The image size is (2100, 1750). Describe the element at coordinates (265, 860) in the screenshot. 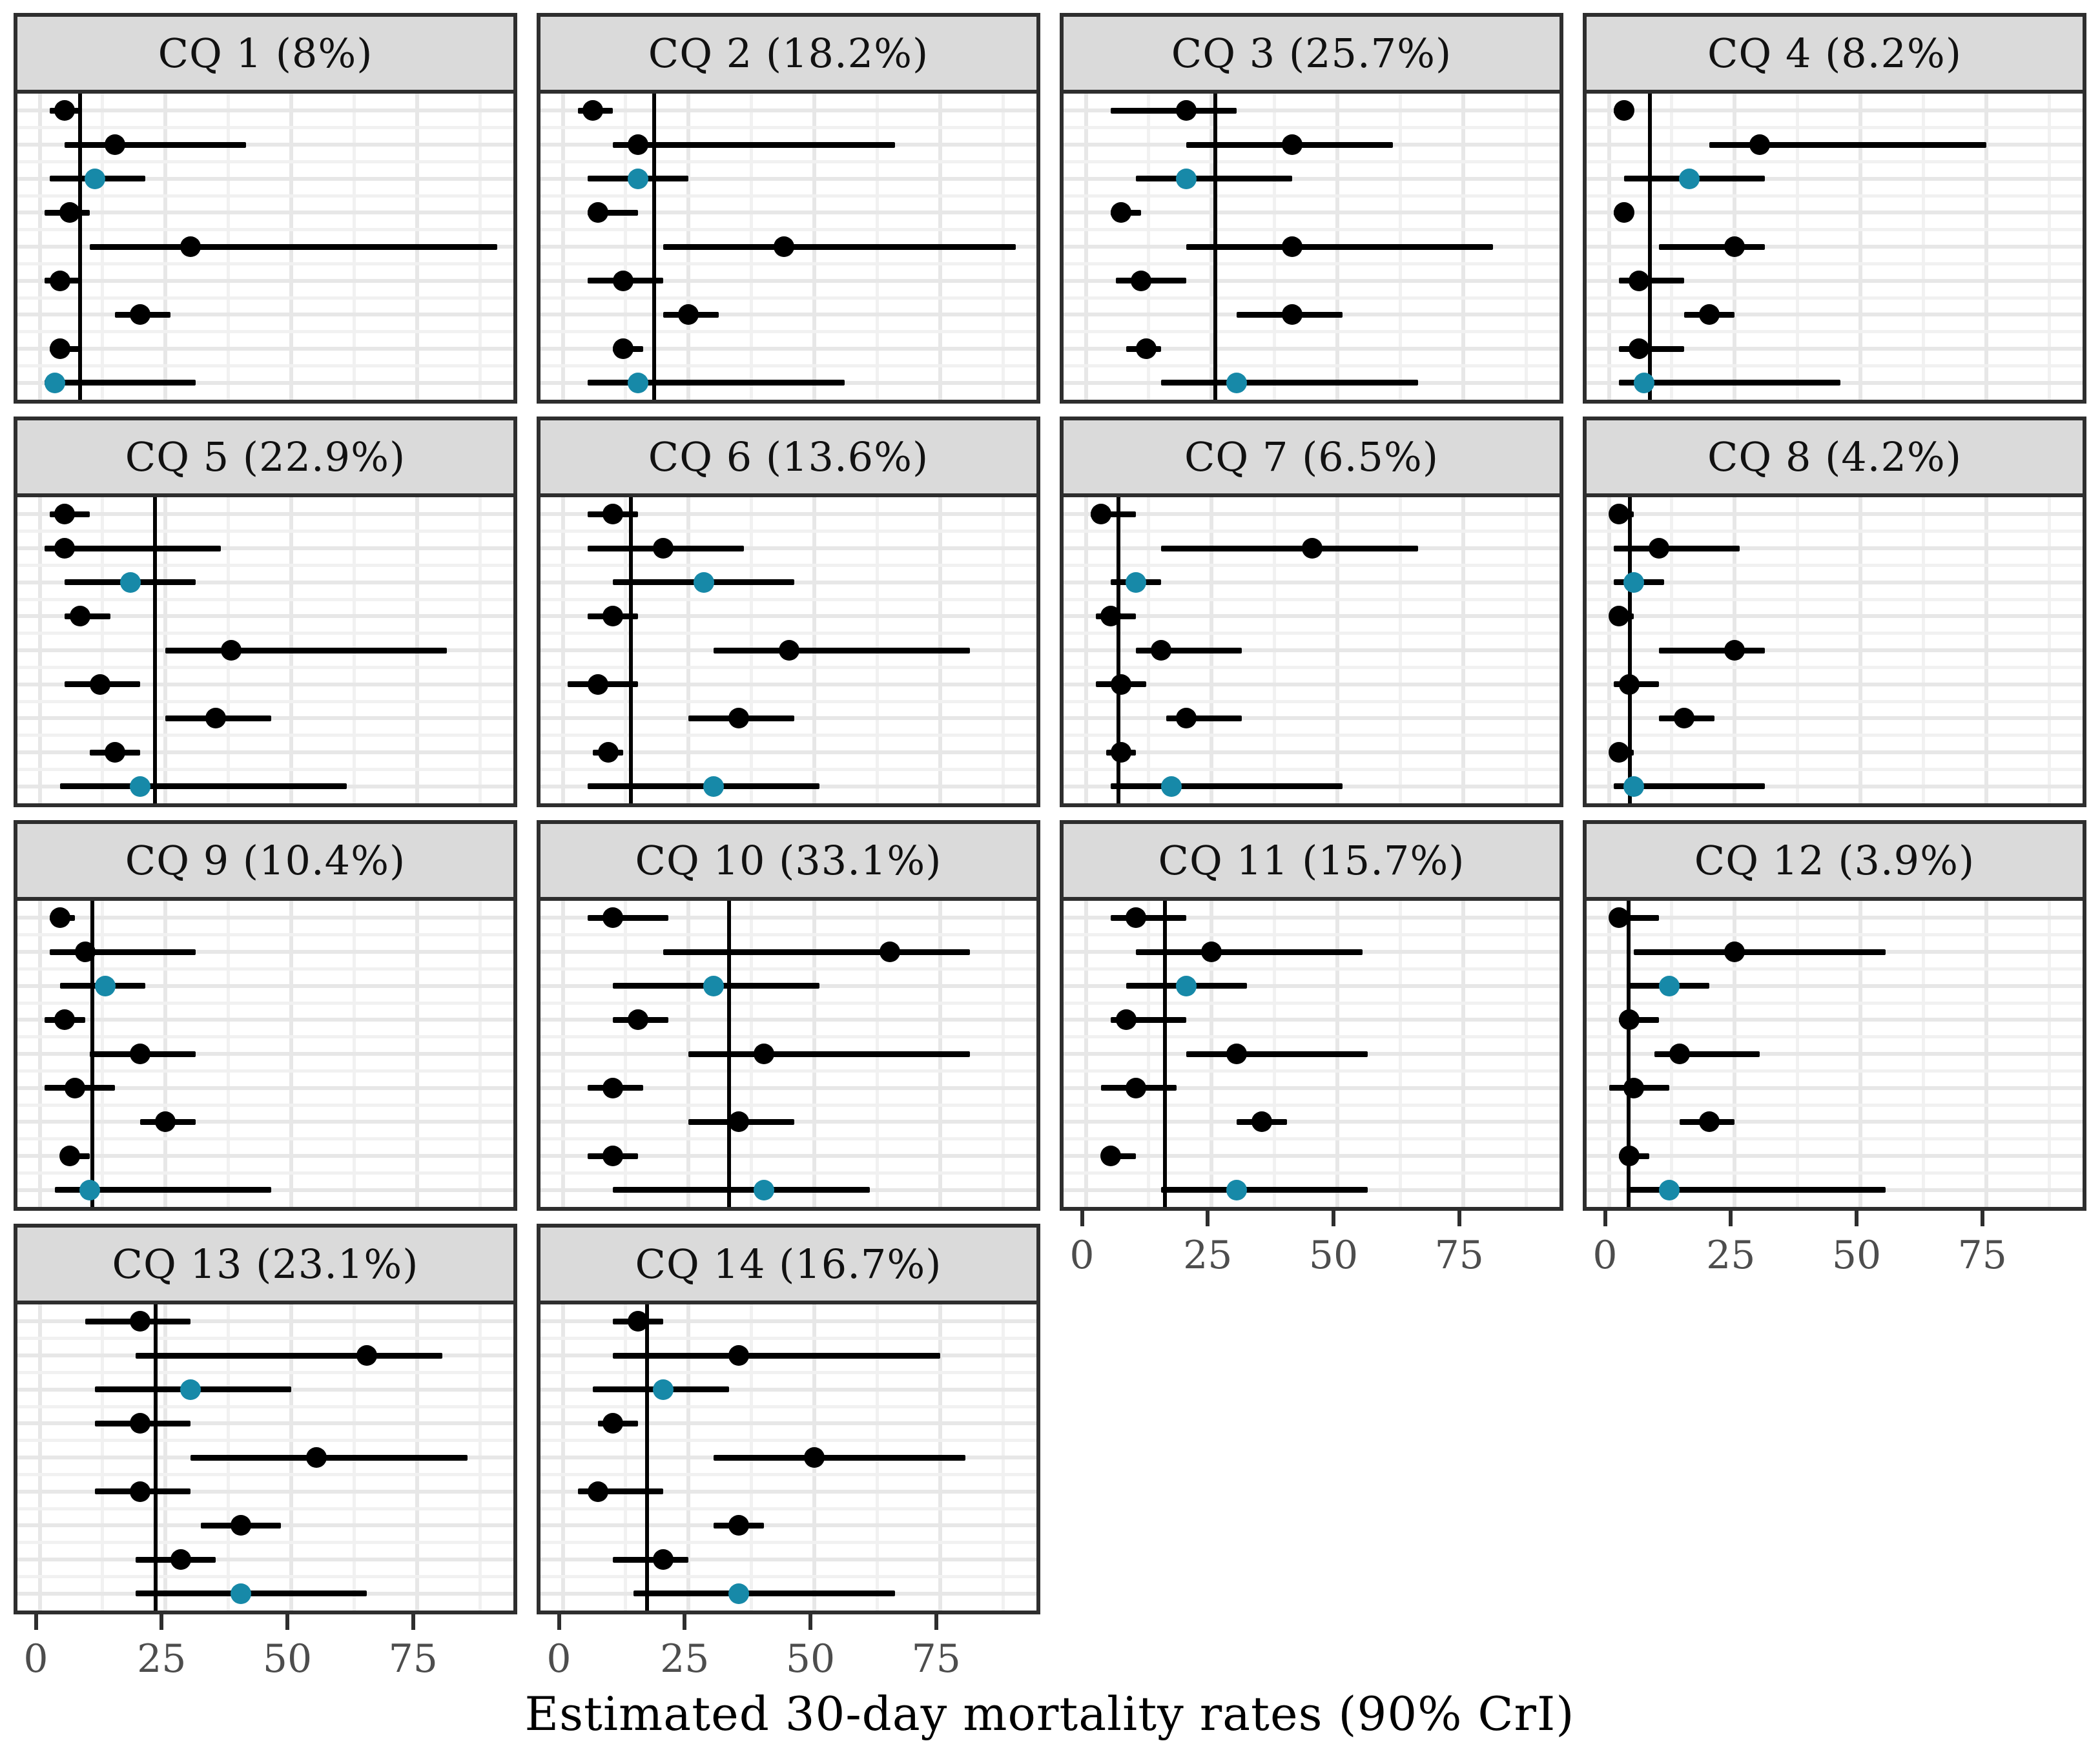

I see `panel-header: CQ 9 (10.4%)` at that location.